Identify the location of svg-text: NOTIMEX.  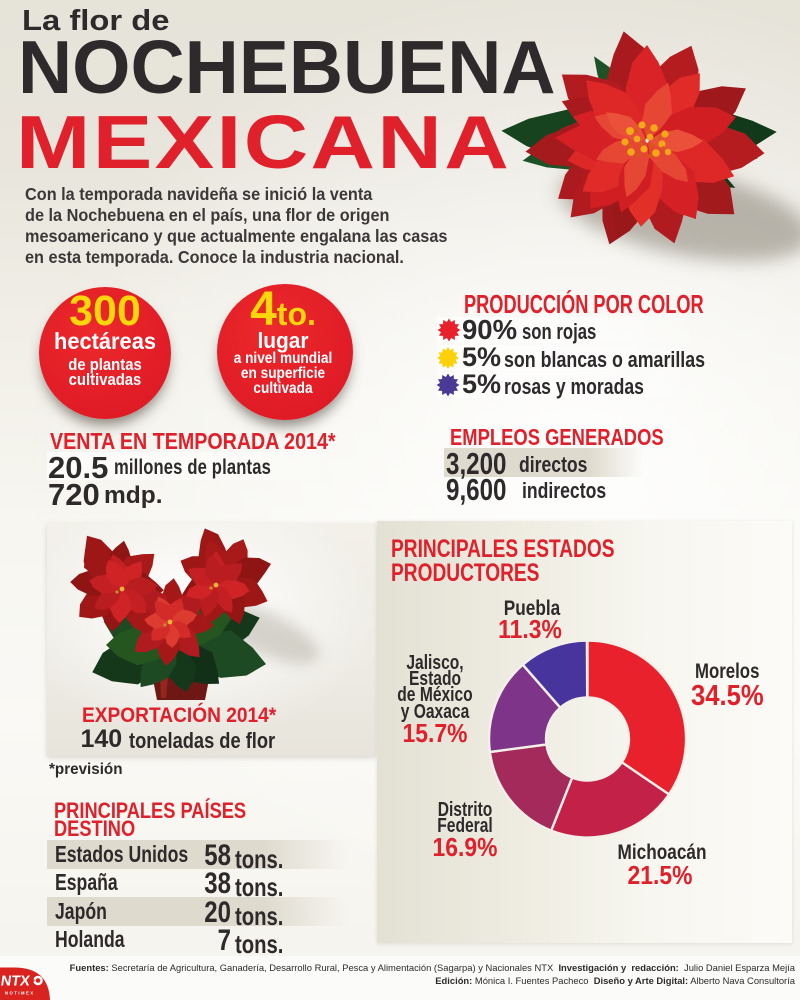
(20, 993).